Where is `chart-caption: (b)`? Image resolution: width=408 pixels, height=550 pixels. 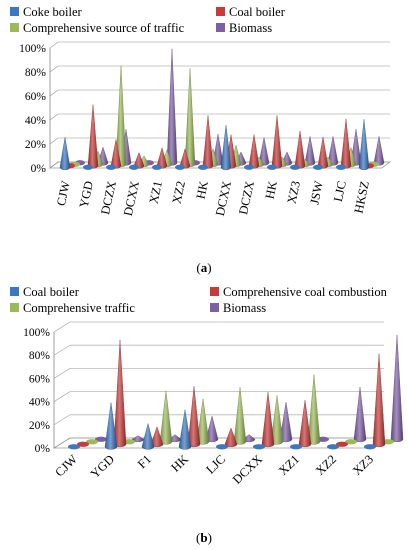 chart-caption: (b) is located at coordinates (204, 537).